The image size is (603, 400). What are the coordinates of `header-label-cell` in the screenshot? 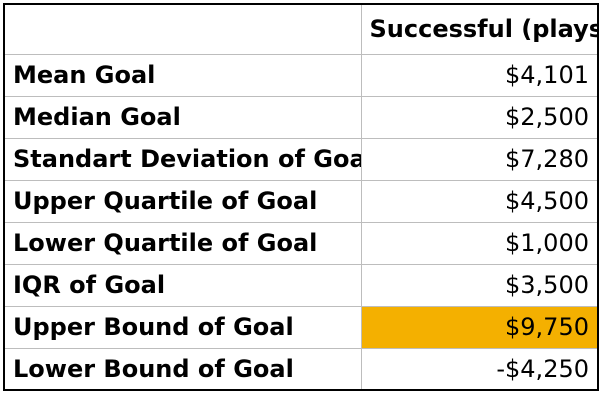 It's located at (182, 29).